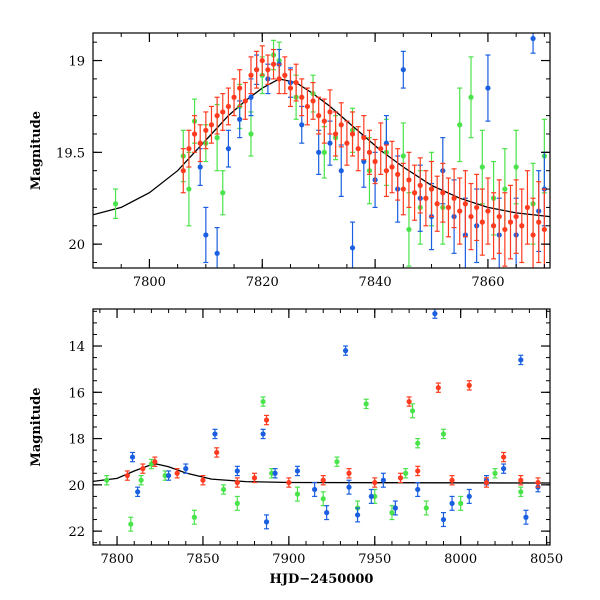  I want to click on y-tick-label: 19.5, so click(70, 153).